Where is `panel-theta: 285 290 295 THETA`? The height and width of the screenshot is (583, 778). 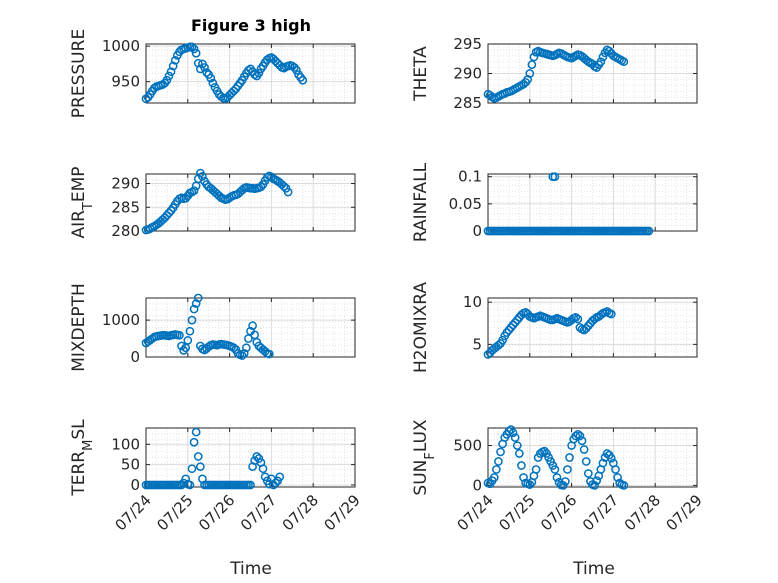 panel-theta: 285 290 295 THETA is located at coordinates (554, 73).